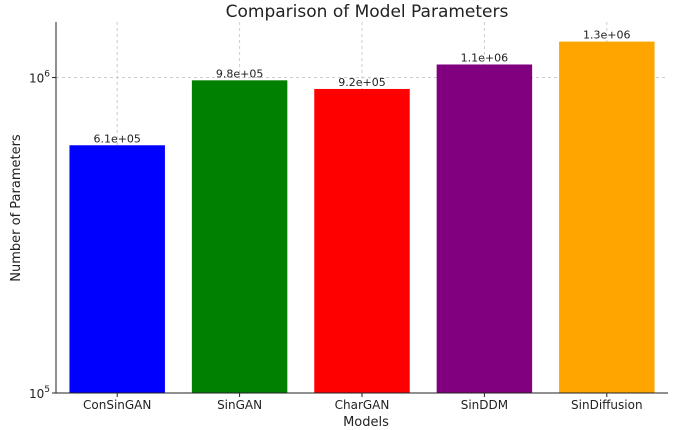 This screenshot has width=685, height=430. Describe the element at coordinates (607, 217) in the screenshot. I see `bar-sindiffusion` at that location.